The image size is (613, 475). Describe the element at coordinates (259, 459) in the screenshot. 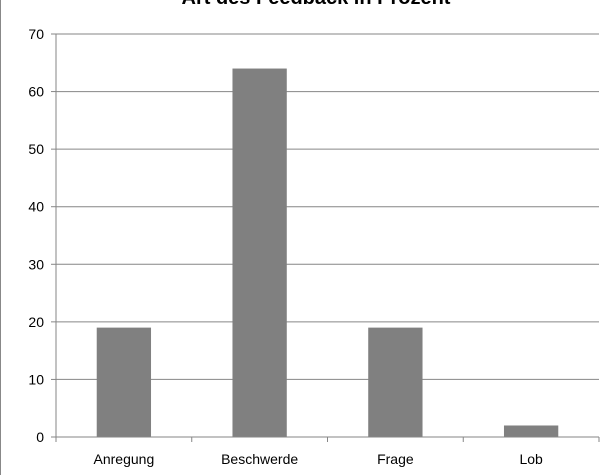

I see `x-tick-label-beschwerde: Beschwerde` at that location.